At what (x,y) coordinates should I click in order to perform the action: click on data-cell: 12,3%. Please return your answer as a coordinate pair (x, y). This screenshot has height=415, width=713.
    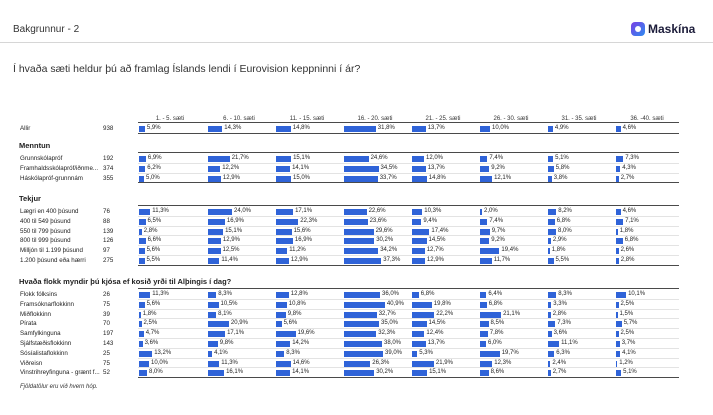
    Looking at the image, I should click on (511, 363).